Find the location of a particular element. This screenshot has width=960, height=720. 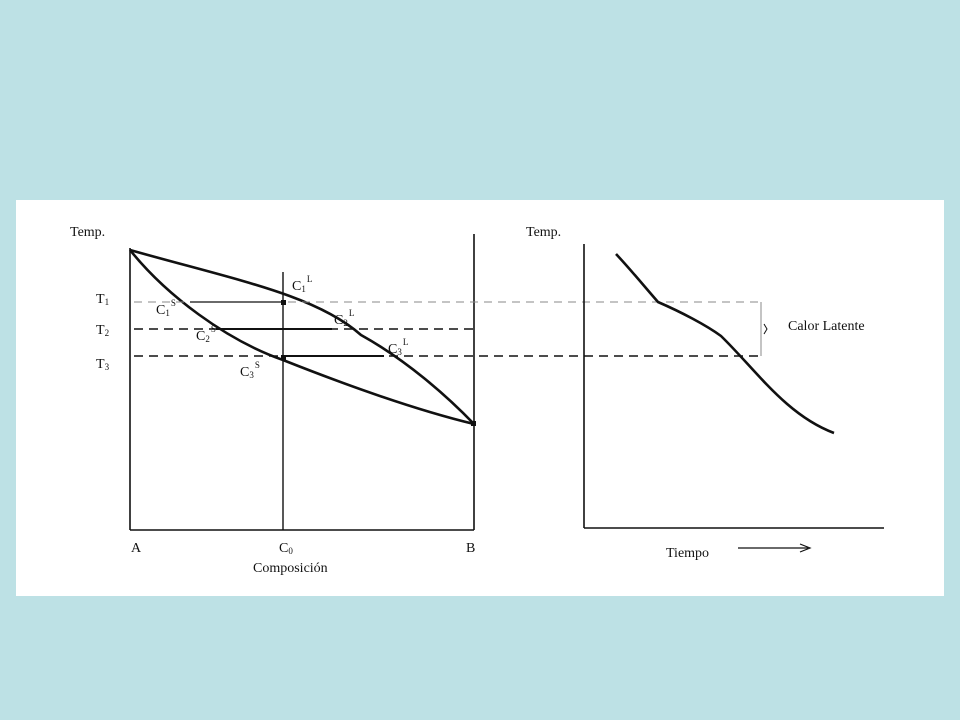

c2s-label: C2S is located at coordinates (206, 334).